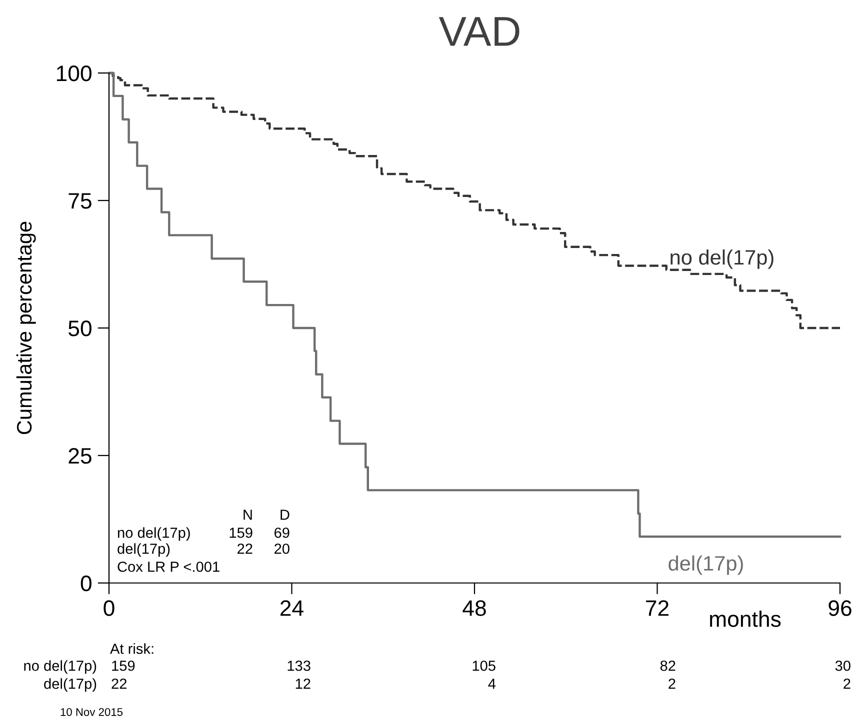 Image resolution: width=859 pixels, height=724 pixels. Describe the element at coordinates (245, 549) in the screenshot. I see `annotation: 22` at that location.